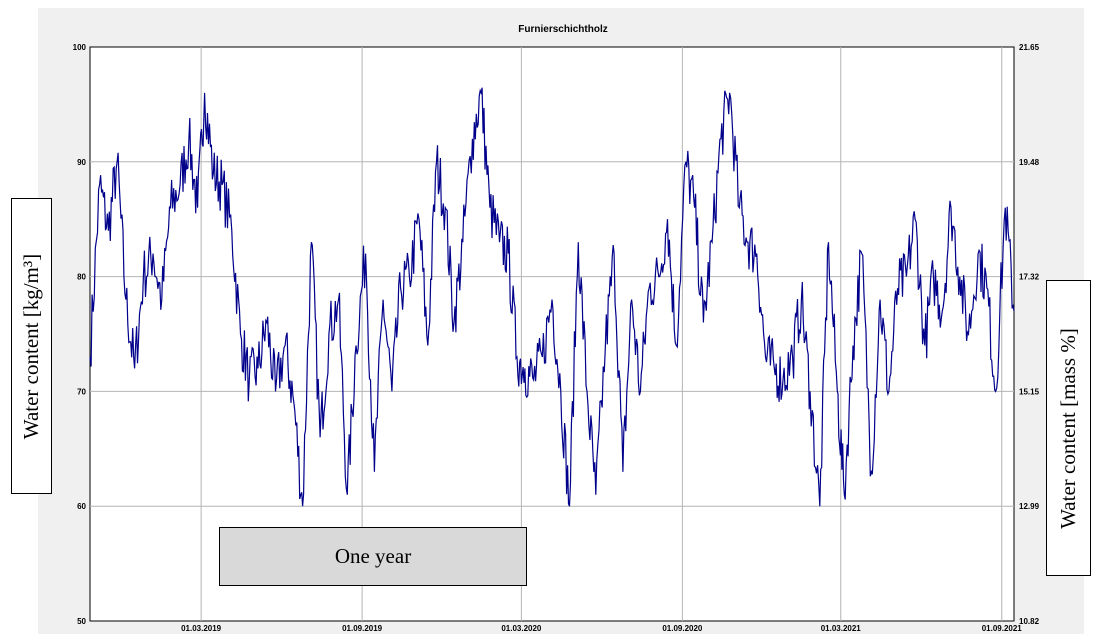  I want to click on y-axis-label-right-box: Water content [mass %], so click(1068, 428).